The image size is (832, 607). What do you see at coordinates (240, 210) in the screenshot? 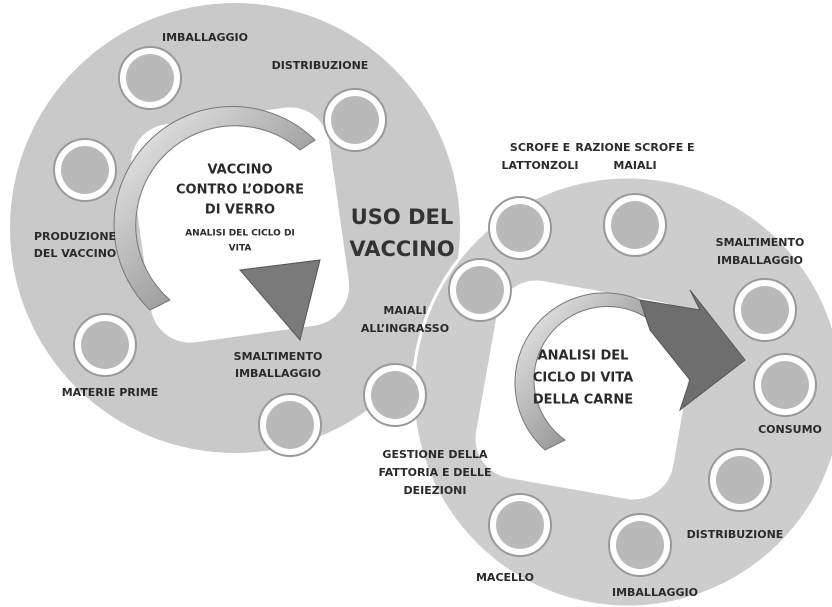
I see `center-title: DI VERRO` at bounding box center [240, 210].